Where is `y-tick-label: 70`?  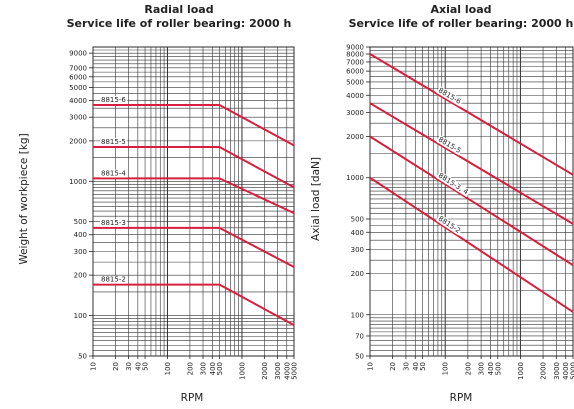
y-tick-label: 70 is located at coordinates (359, 336).